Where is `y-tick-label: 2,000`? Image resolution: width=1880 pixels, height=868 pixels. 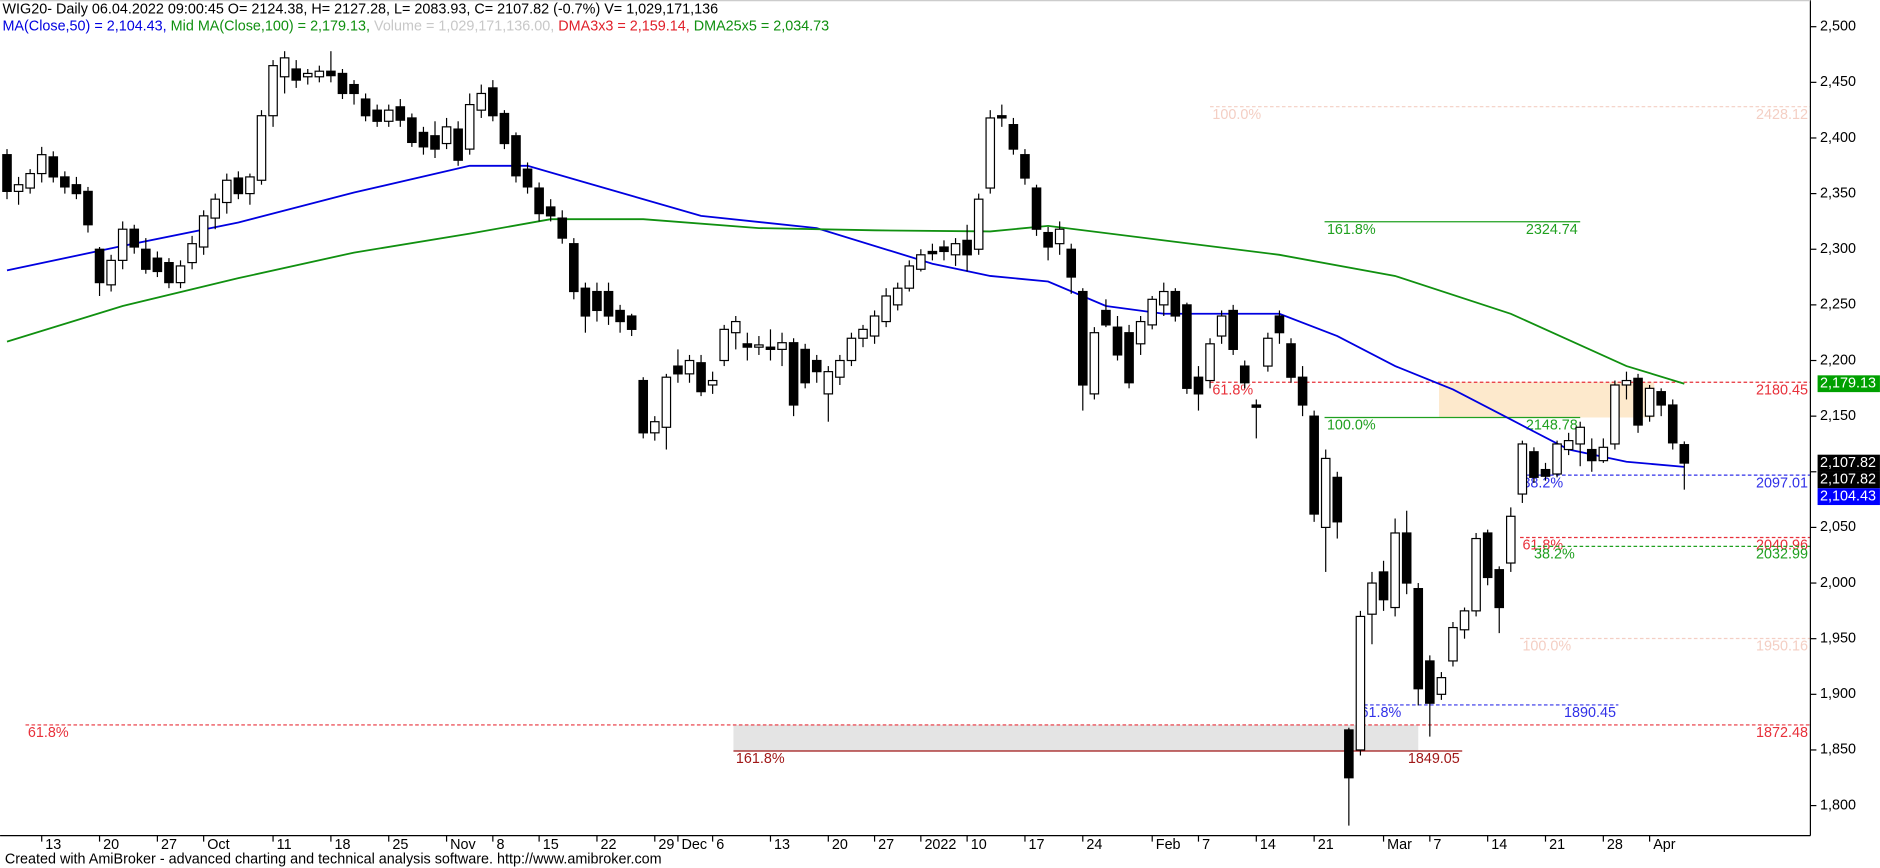 y-tick-label: 2,000 is located at coordinates (1838, 583).